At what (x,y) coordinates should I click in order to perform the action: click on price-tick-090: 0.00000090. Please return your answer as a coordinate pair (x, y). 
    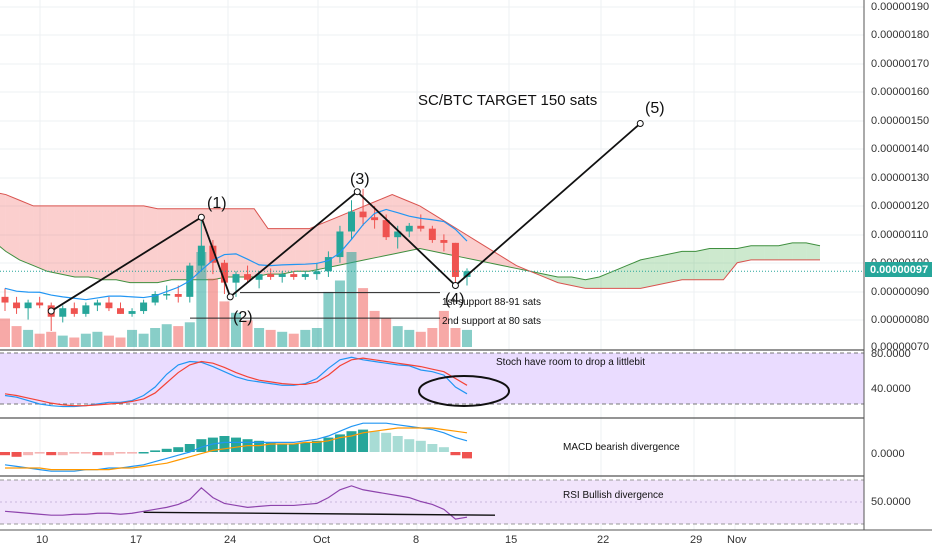
    Looking at the image, I should click on (900, 292).